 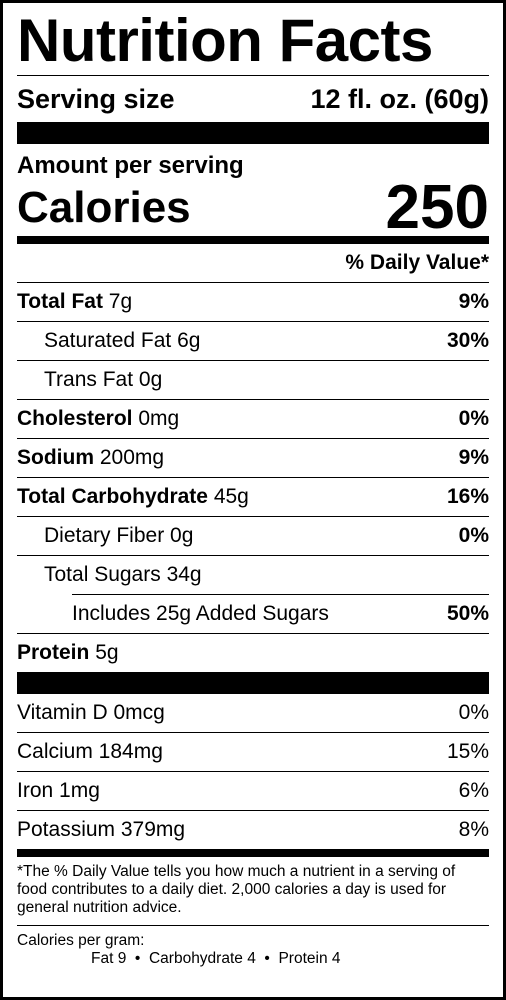 I want to click on calories-per-gram-label: Calories per gram:, so click(x=81, y=940).